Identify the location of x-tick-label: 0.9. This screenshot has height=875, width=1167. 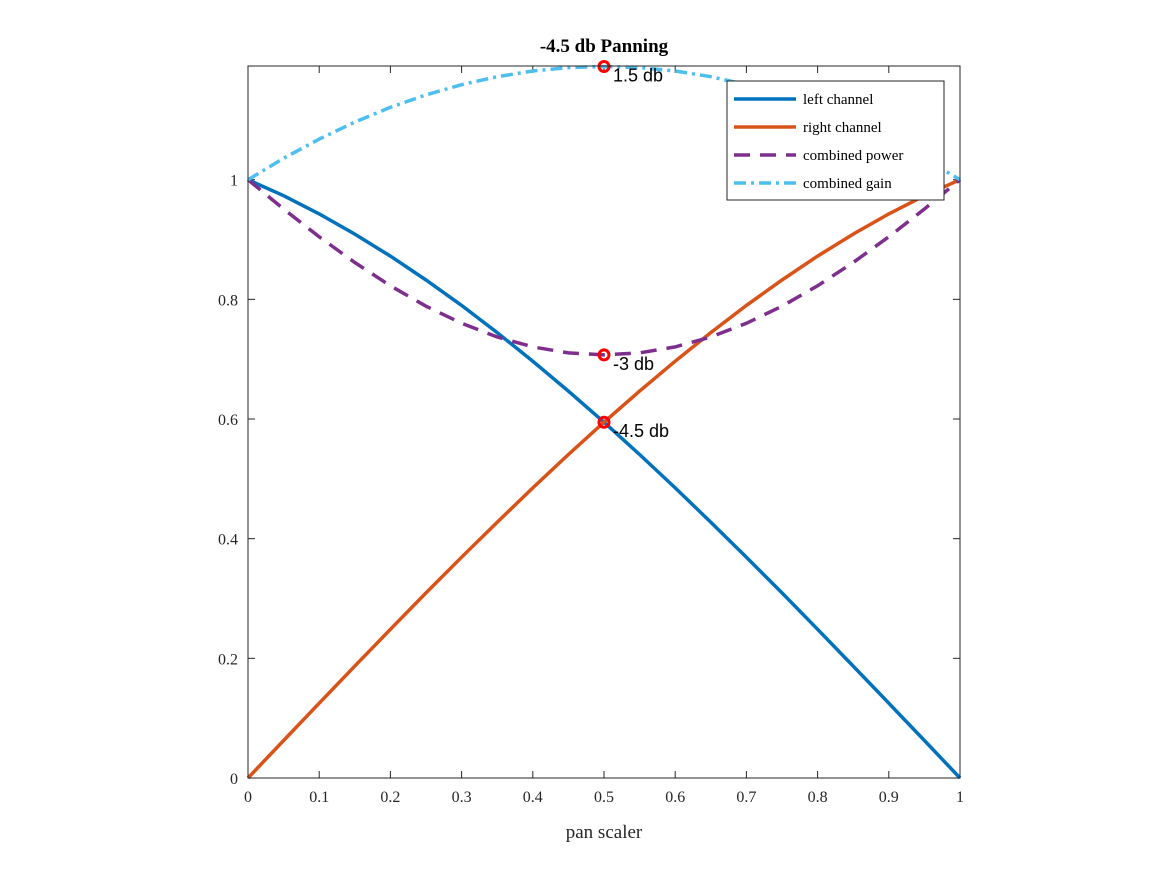
(889, 797).